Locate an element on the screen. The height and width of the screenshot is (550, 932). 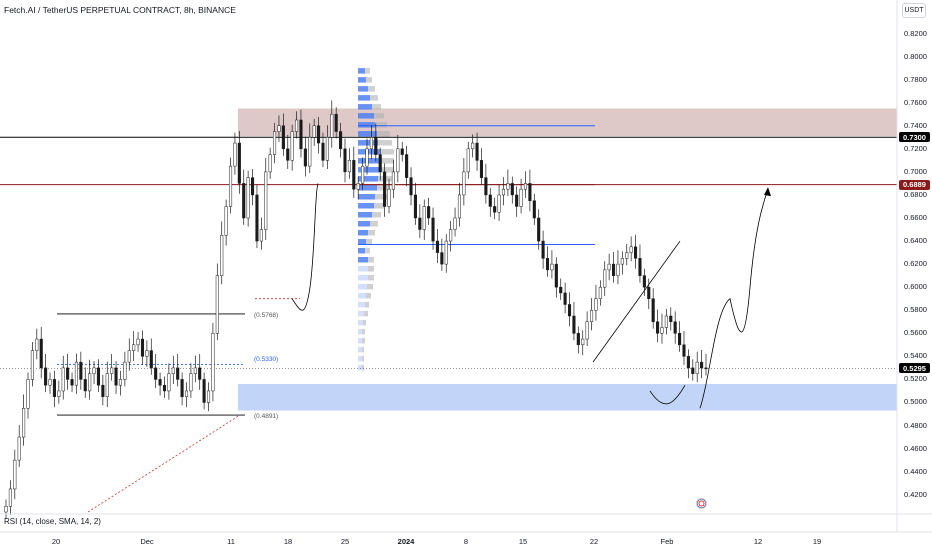
rsi-indicator-label: RSI (14, close, SMA, 14, 2) is located at coordinates (52, 521).